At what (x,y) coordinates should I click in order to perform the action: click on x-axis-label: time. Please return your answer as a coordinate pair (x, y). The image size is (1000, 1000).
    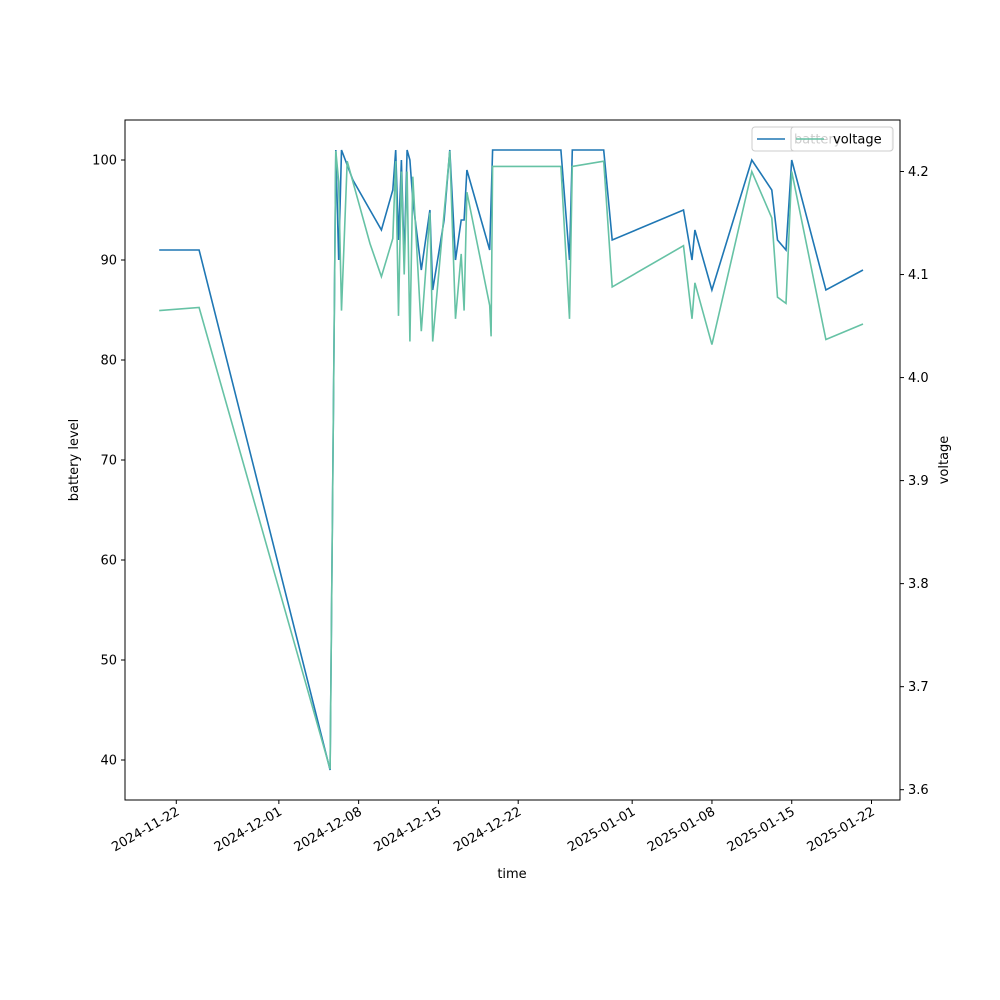
    Looking at the image, I should click on (511, 874).